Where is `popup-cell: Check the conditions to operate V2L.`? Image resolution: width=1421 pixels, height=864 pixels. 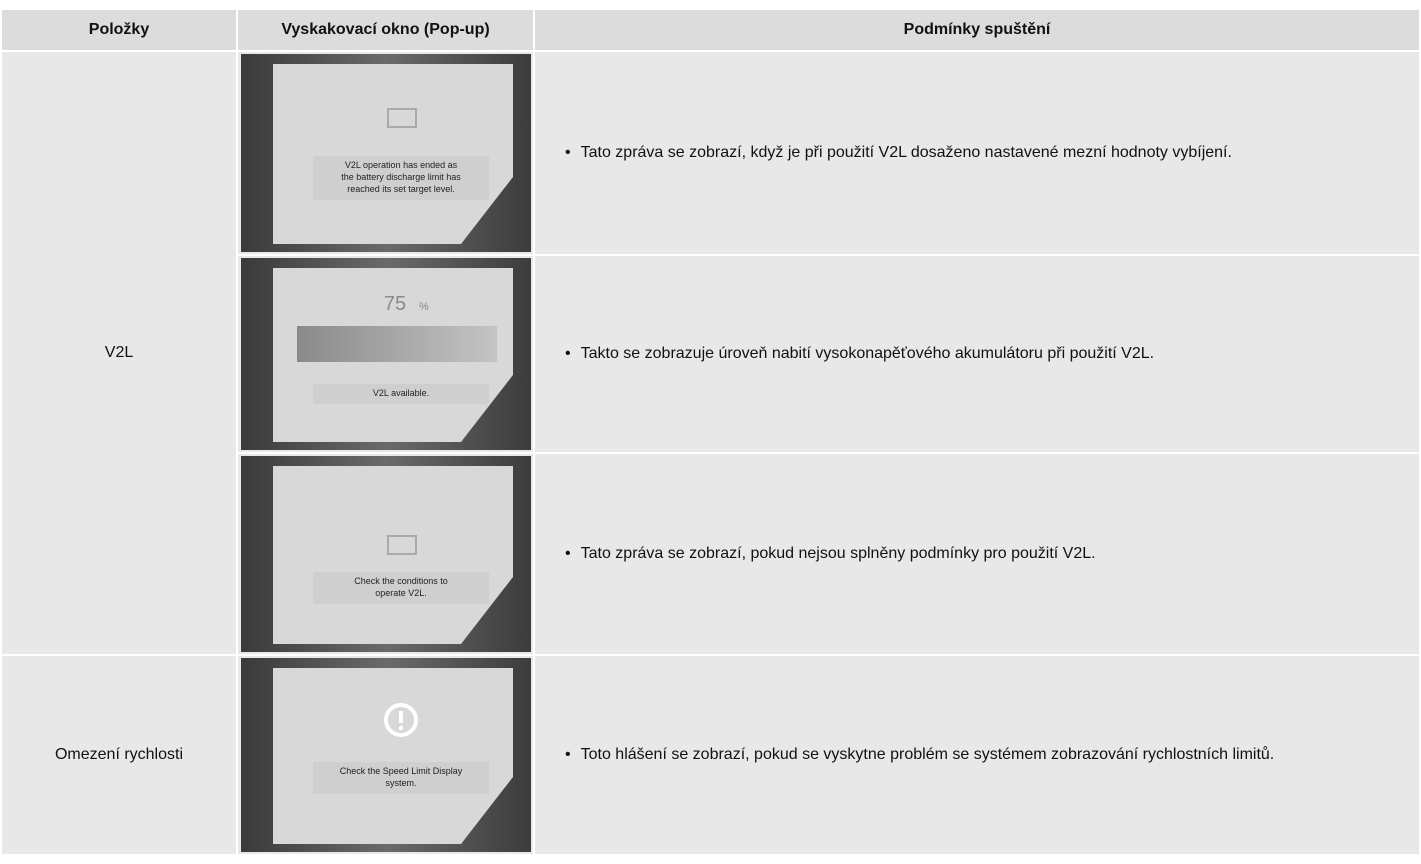
popup-cell: Check the conditions to operate V2L. is located at coordinates (385, 554).